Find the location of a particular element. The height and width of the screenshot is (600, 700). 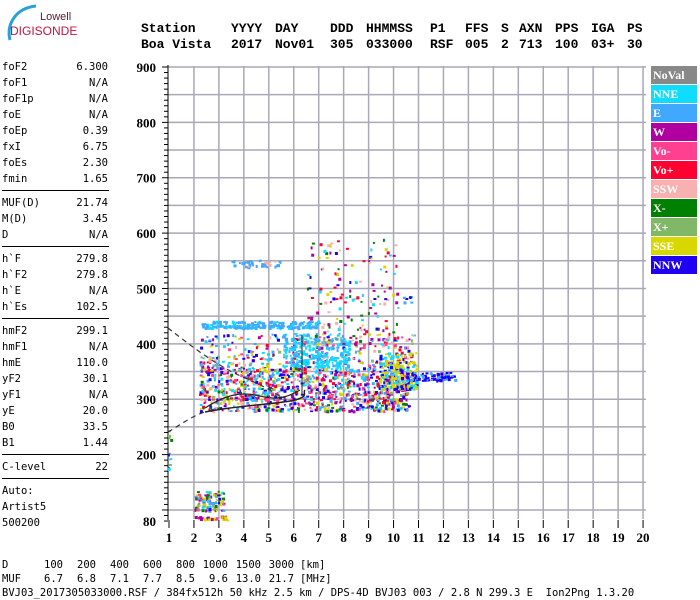

param-value: 0.39 is located at coordinates (95, 131).